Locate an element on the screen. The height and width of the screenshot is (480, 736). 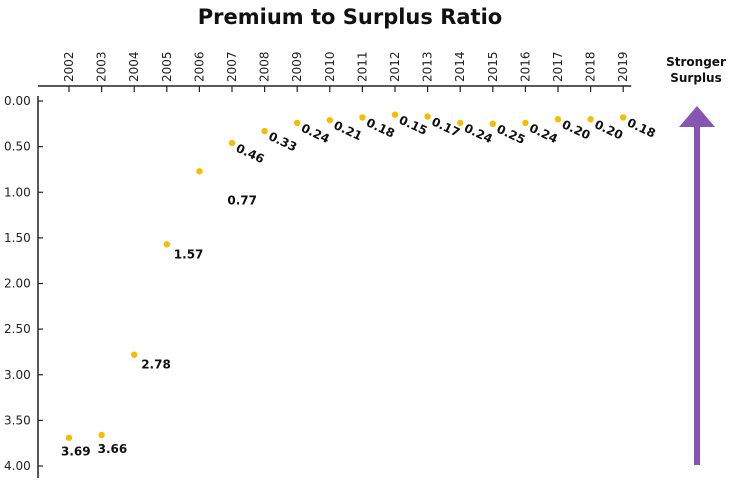
data-label: 0.25 is located at coordinates (511, 134).